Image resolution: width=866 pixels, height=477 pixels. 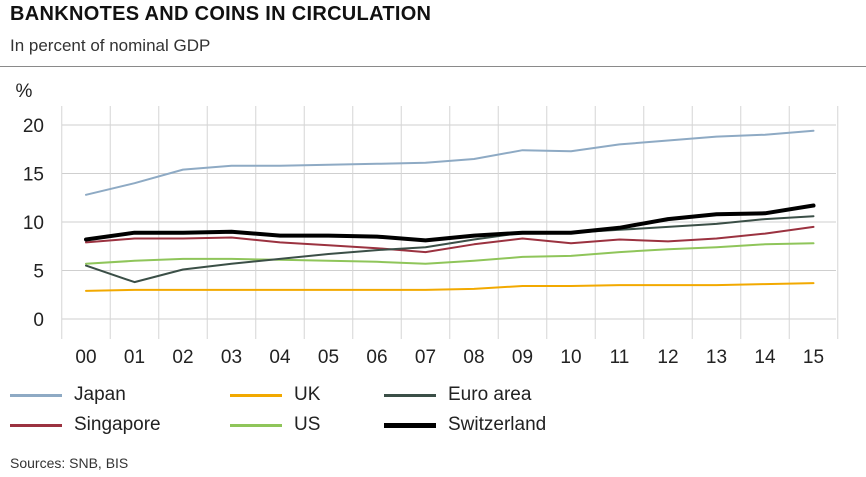 I want to click on series-line-singapore, so click(x=450, y=239).